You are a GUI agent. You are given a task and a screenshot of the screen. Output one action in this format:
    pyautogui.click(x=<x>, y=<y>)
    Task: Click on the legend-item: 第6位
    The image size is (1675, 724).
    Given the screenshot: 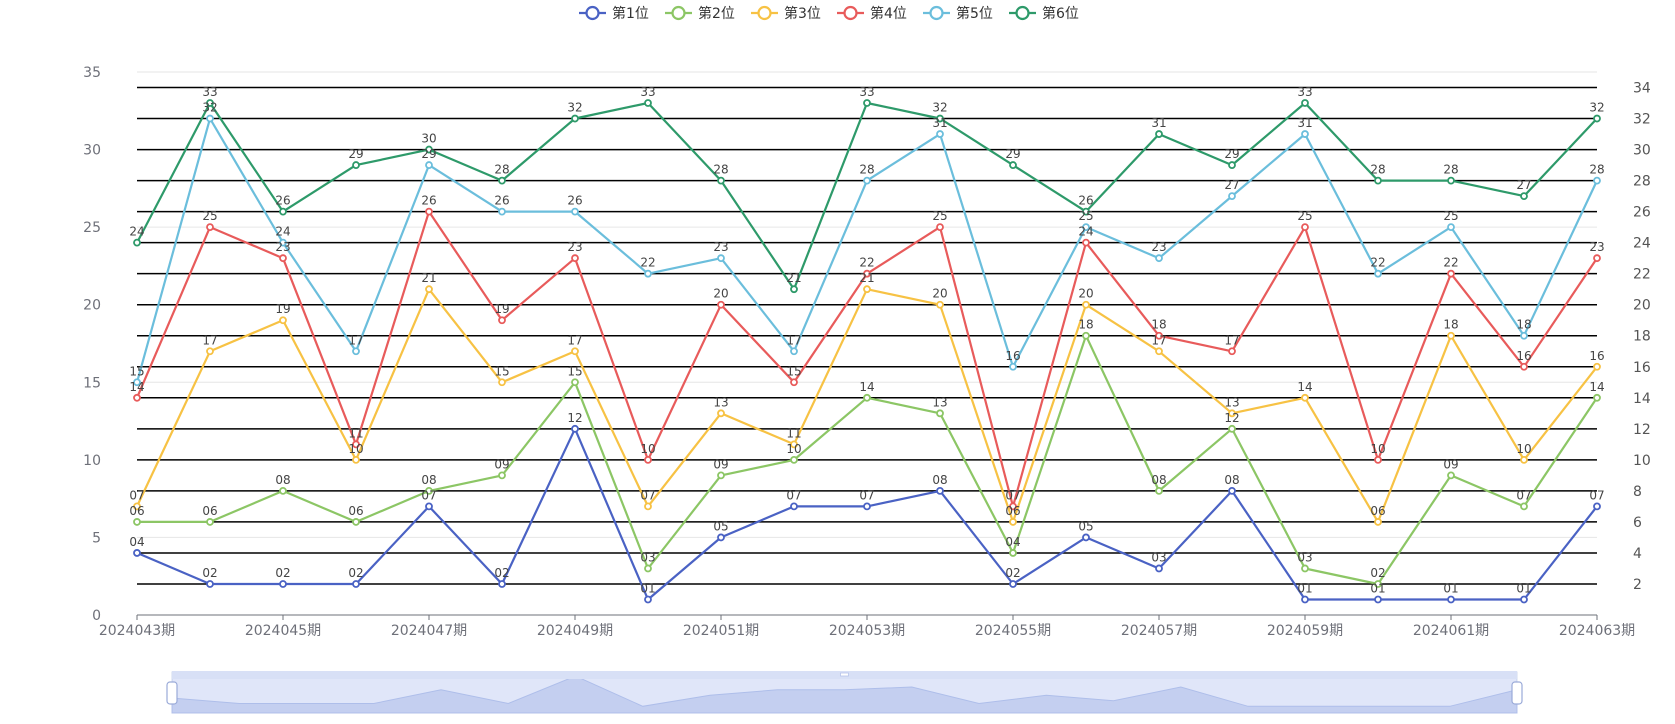 What is the action you would take?
    pyautogui.click(x=1044, y=13)
    